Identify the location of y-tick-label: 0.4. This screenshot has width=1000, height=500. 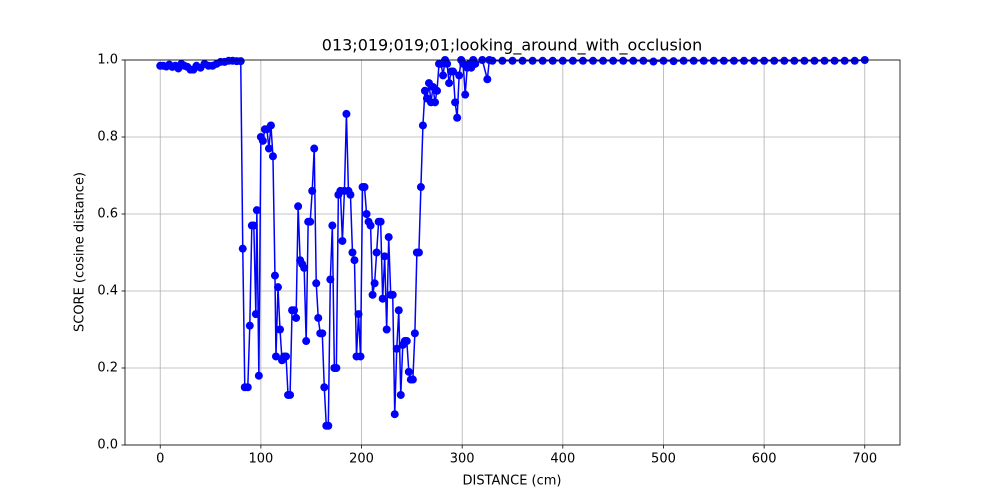
(107, 291).